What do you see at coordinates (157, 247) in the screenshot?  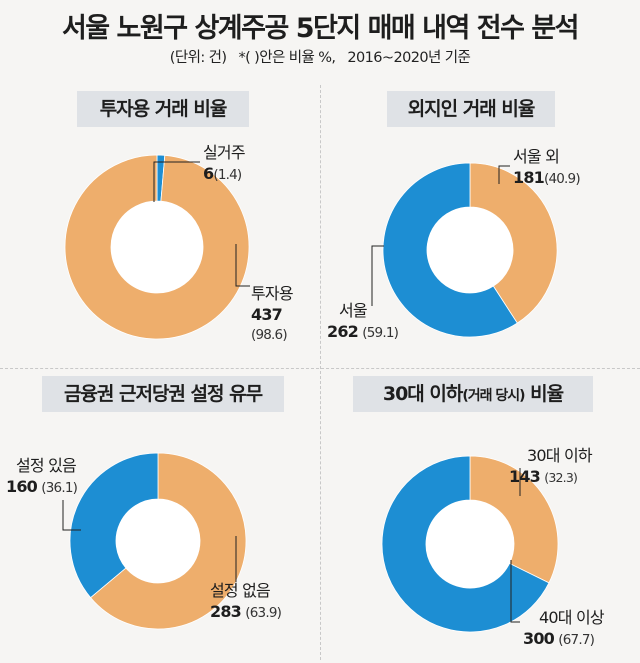 I see `chart-1-donut-hole` at bounding box center [157, 247].